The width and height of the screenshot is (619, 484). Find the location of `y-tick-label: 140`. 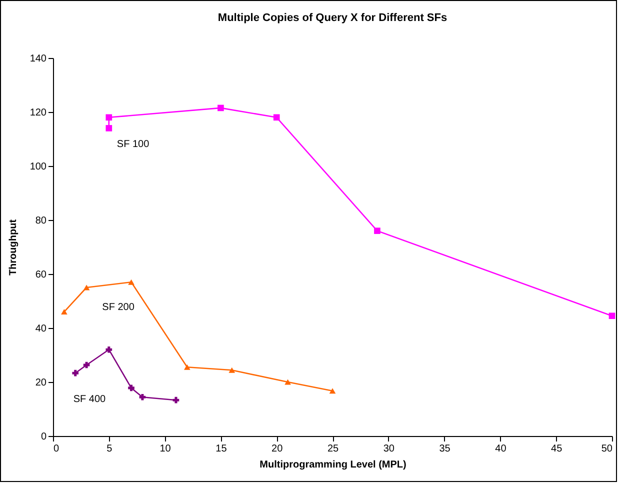

y-tick-label: 140 is located at coordinates (38, 59).